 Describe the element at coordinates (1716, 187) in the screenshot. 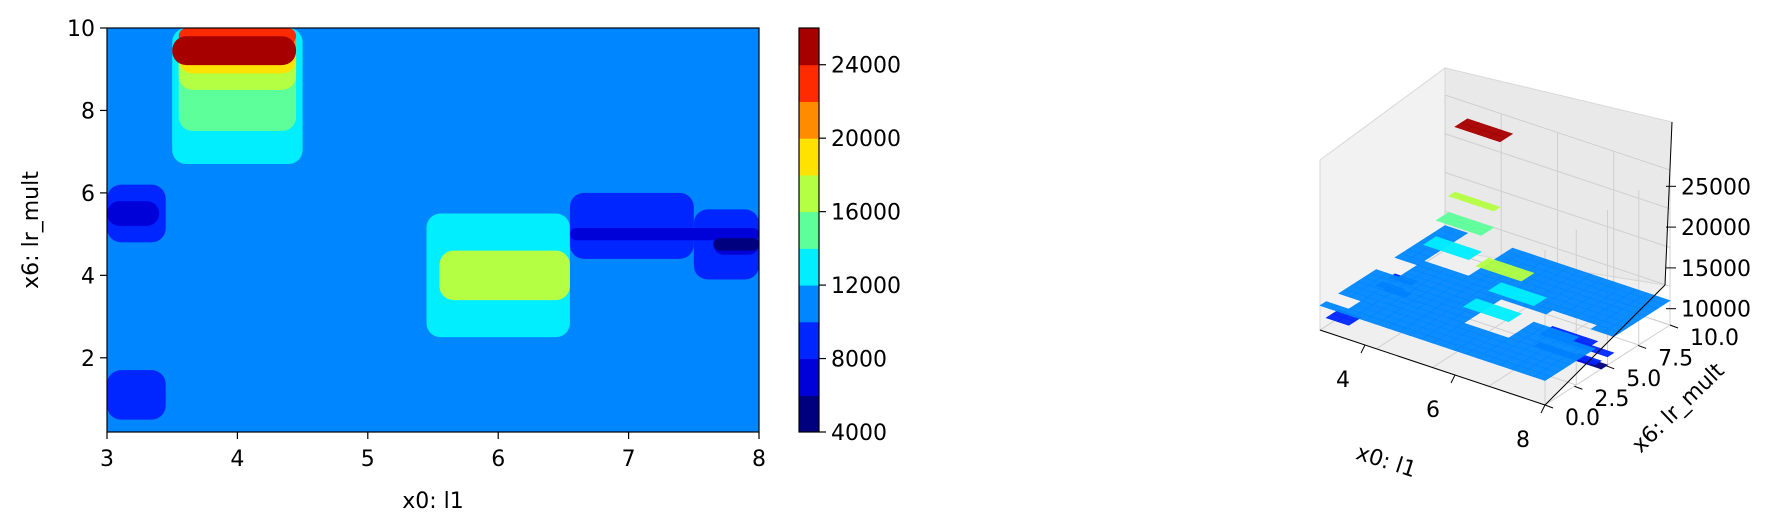

I see `surface-z-tick-label-3: 25000` at that location.